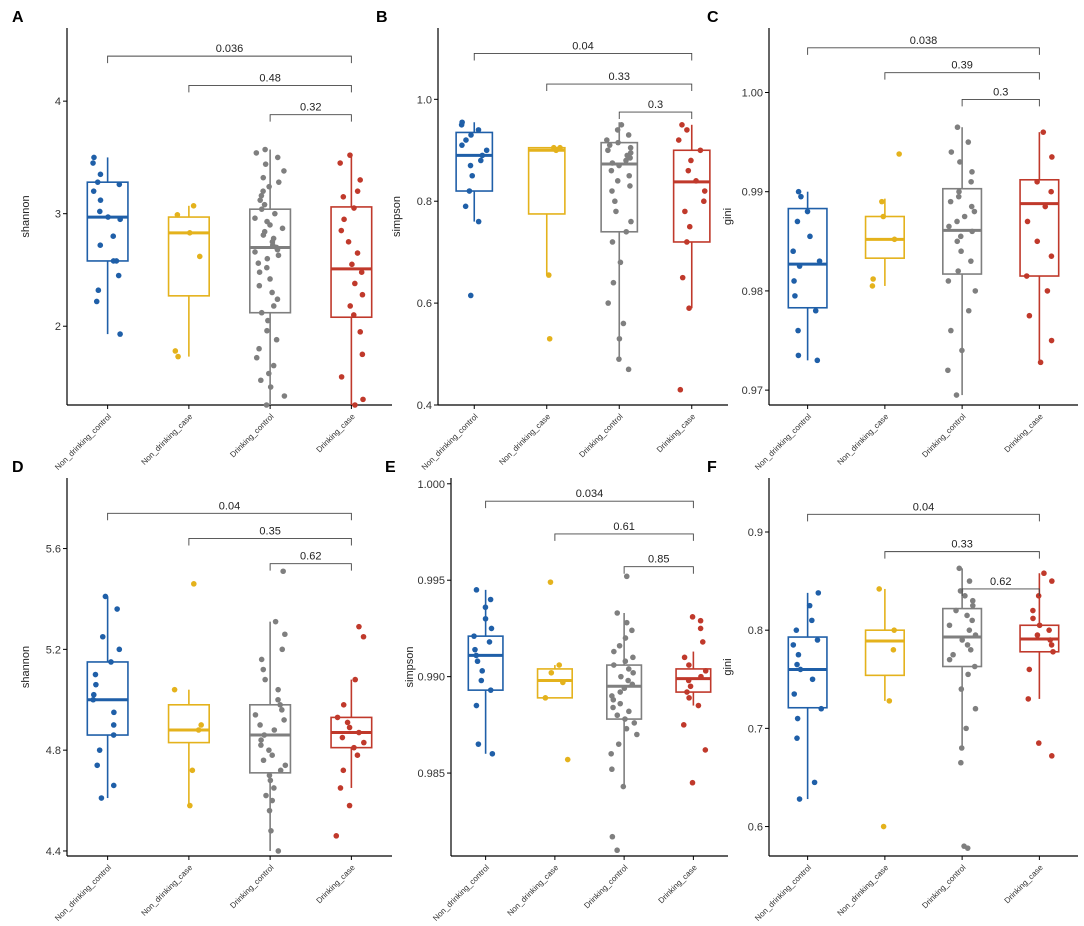  What do you see at coordinates (26, 667) in the screenshot?
I see `y-axis-label: shannon` at bounding box center [26, 667].